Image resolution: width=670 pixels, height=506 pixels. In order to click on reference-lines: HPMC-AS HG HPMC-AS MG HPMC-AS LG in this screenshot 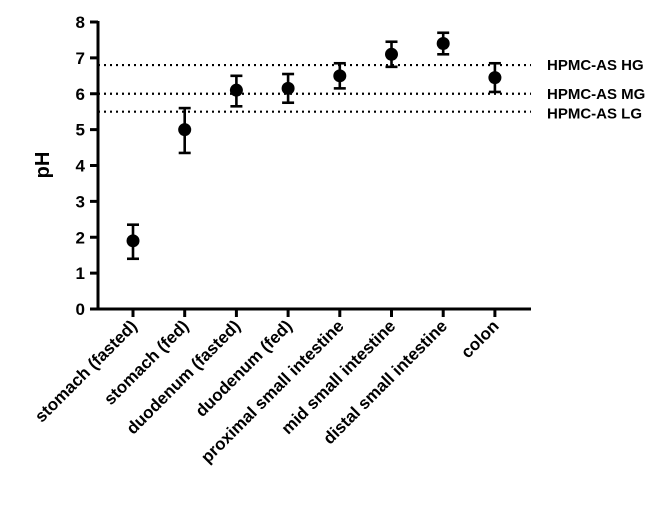, I will do `click(371, 90)`.